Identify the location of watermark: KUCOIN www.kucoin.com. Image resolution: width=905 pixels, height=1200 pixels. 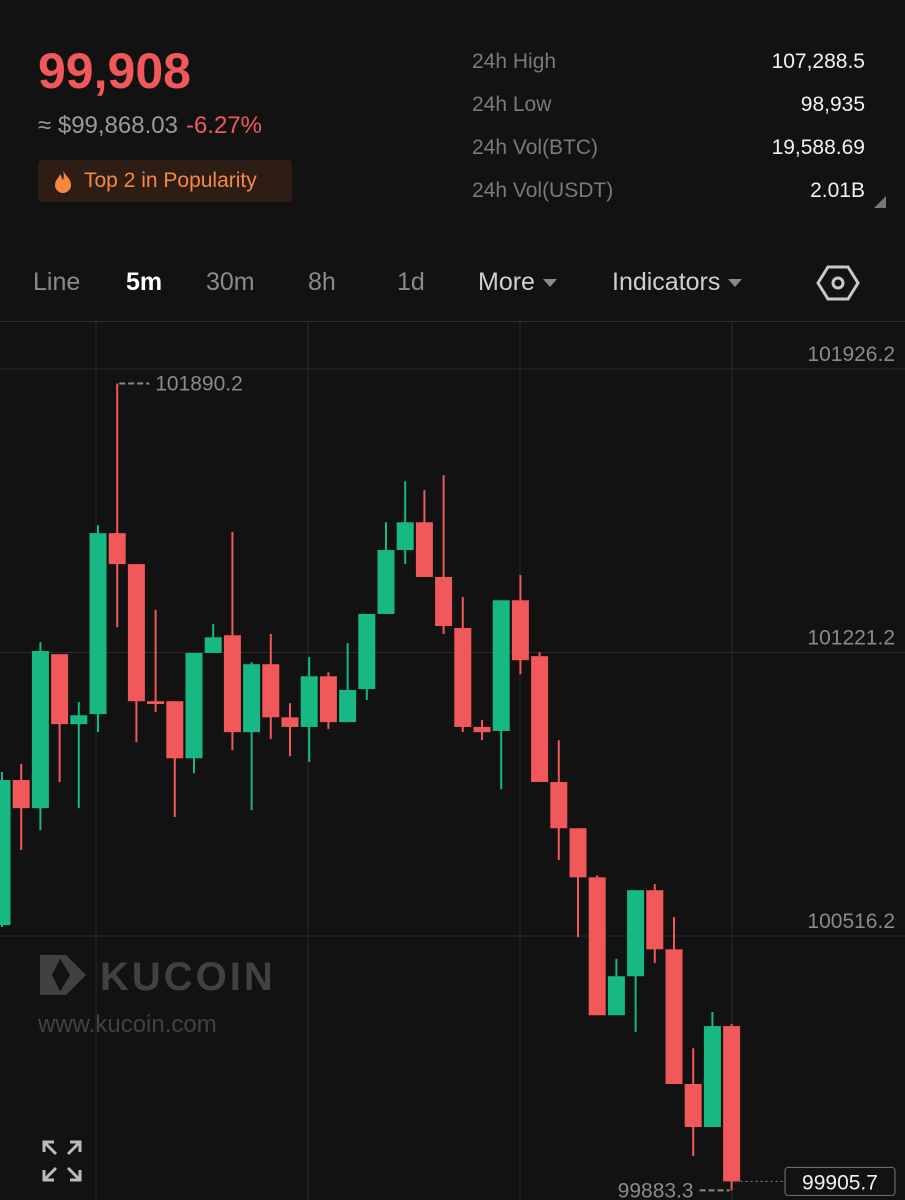
(156, 996).